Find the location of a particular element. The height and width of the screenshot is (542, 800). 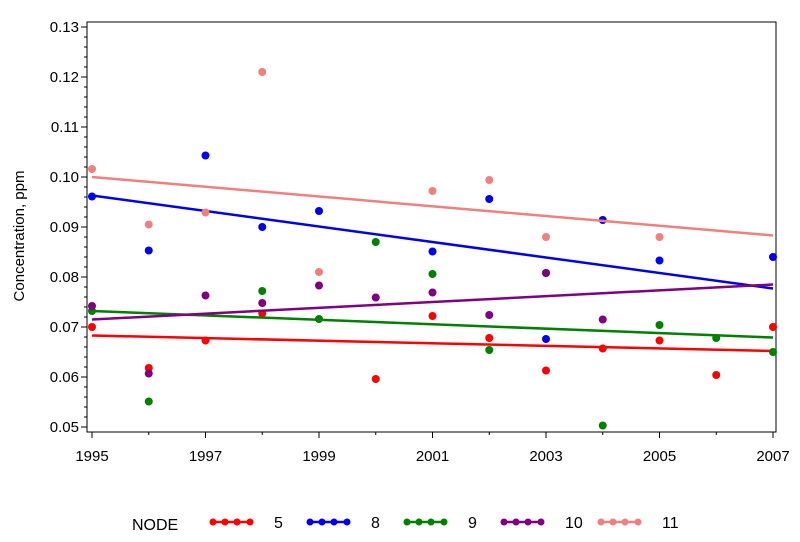

y-tick-label: 0.09 is located at coordinates (64, 227).